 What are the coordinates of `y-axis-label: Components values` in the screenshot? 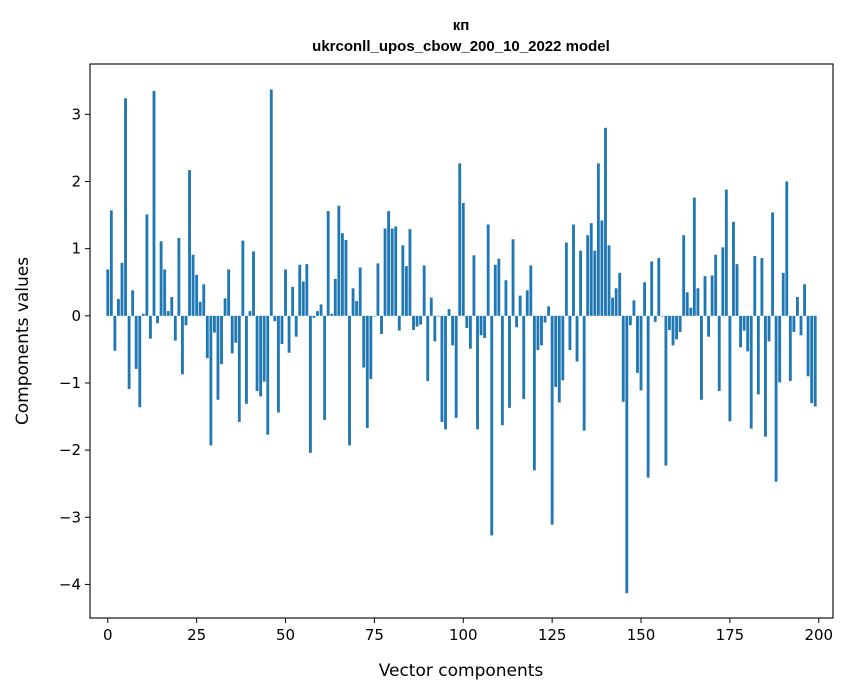 It's located at (23, 341).